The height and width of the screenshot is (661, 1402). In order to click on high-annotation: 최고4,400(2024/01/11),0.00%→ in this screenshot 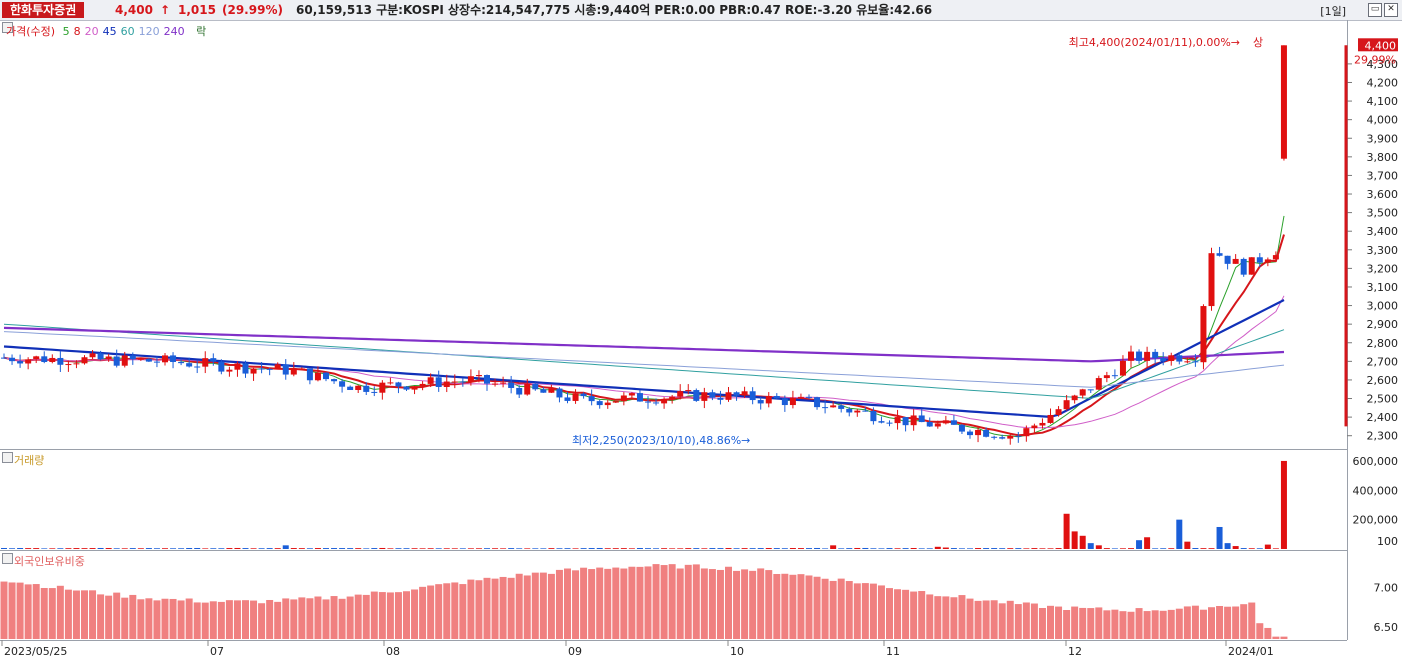, I will do `click(1154, 42)`.